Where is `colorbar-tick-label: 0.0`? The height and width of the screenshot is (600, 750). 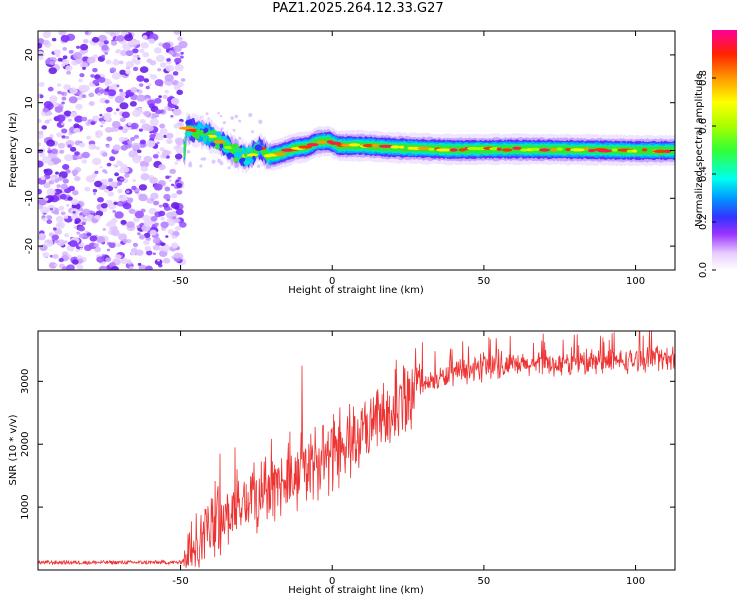
colorbar-tick-label: 0.0 is located at coordinates (703, 270).